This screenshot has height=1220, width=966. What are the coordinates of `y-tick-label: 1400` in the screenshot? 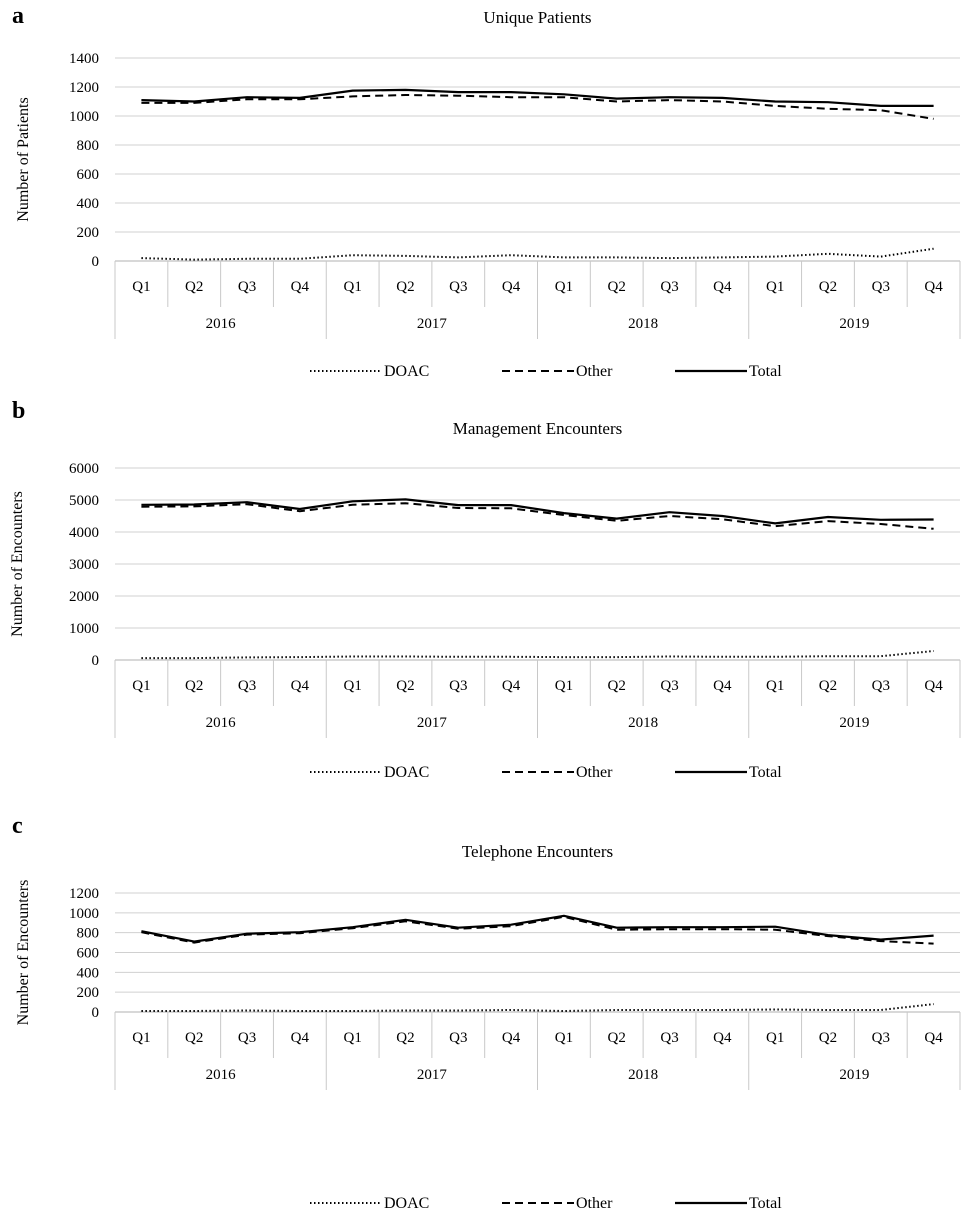 It's located at (84, 59).